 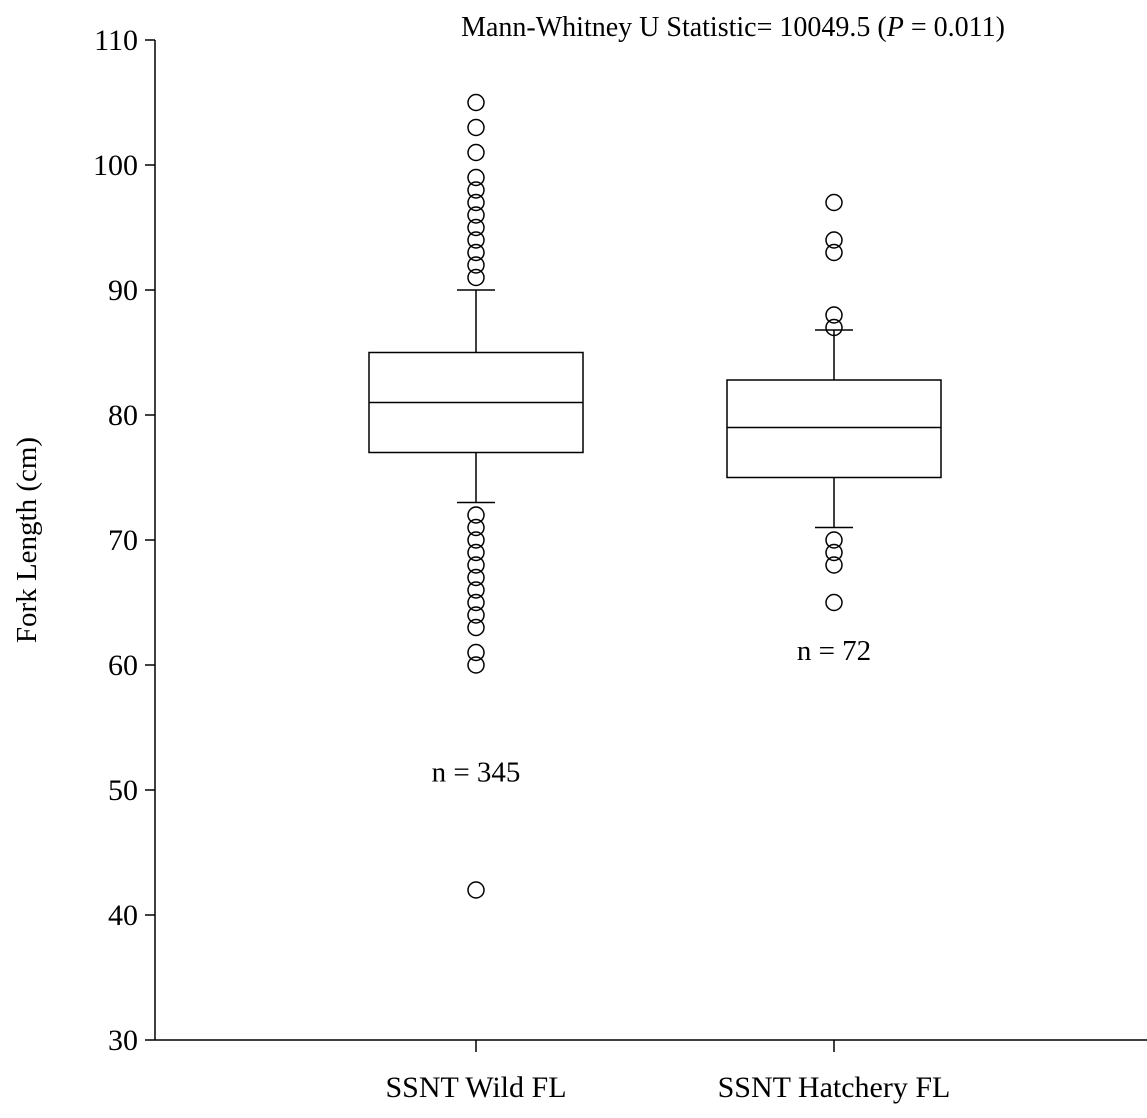 What do you see at coordinates (123, 665) in the screenshot?
I see `y-tick-label: 60` at bounding box center [123, 665].